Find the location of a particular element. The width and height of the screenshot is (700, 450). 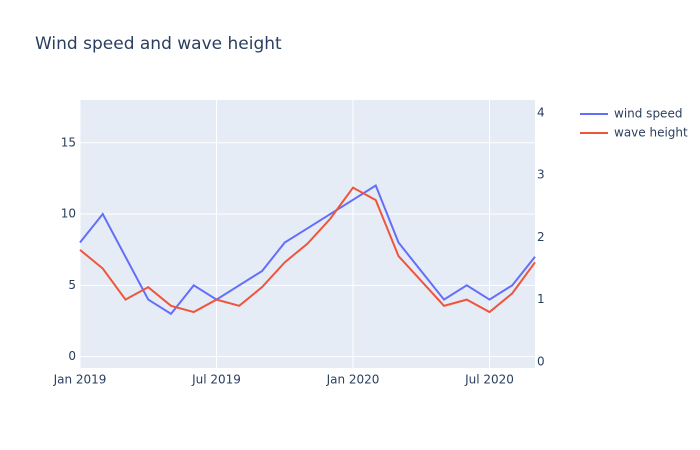

y-tick-label: 5 is located at coordinates (72, 285).